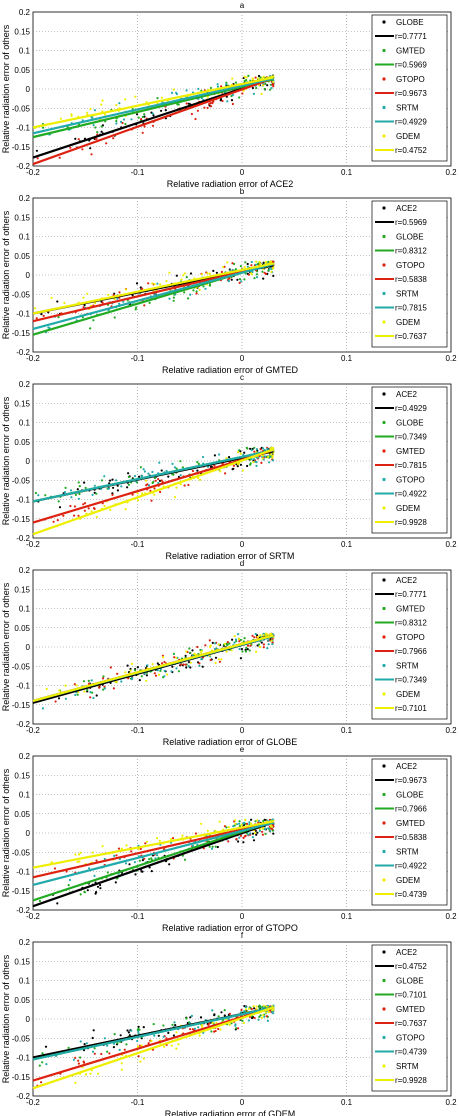 The image size is (459, 1116). I want to click on legend-r-value: r=0.7101, so click(411, 708).